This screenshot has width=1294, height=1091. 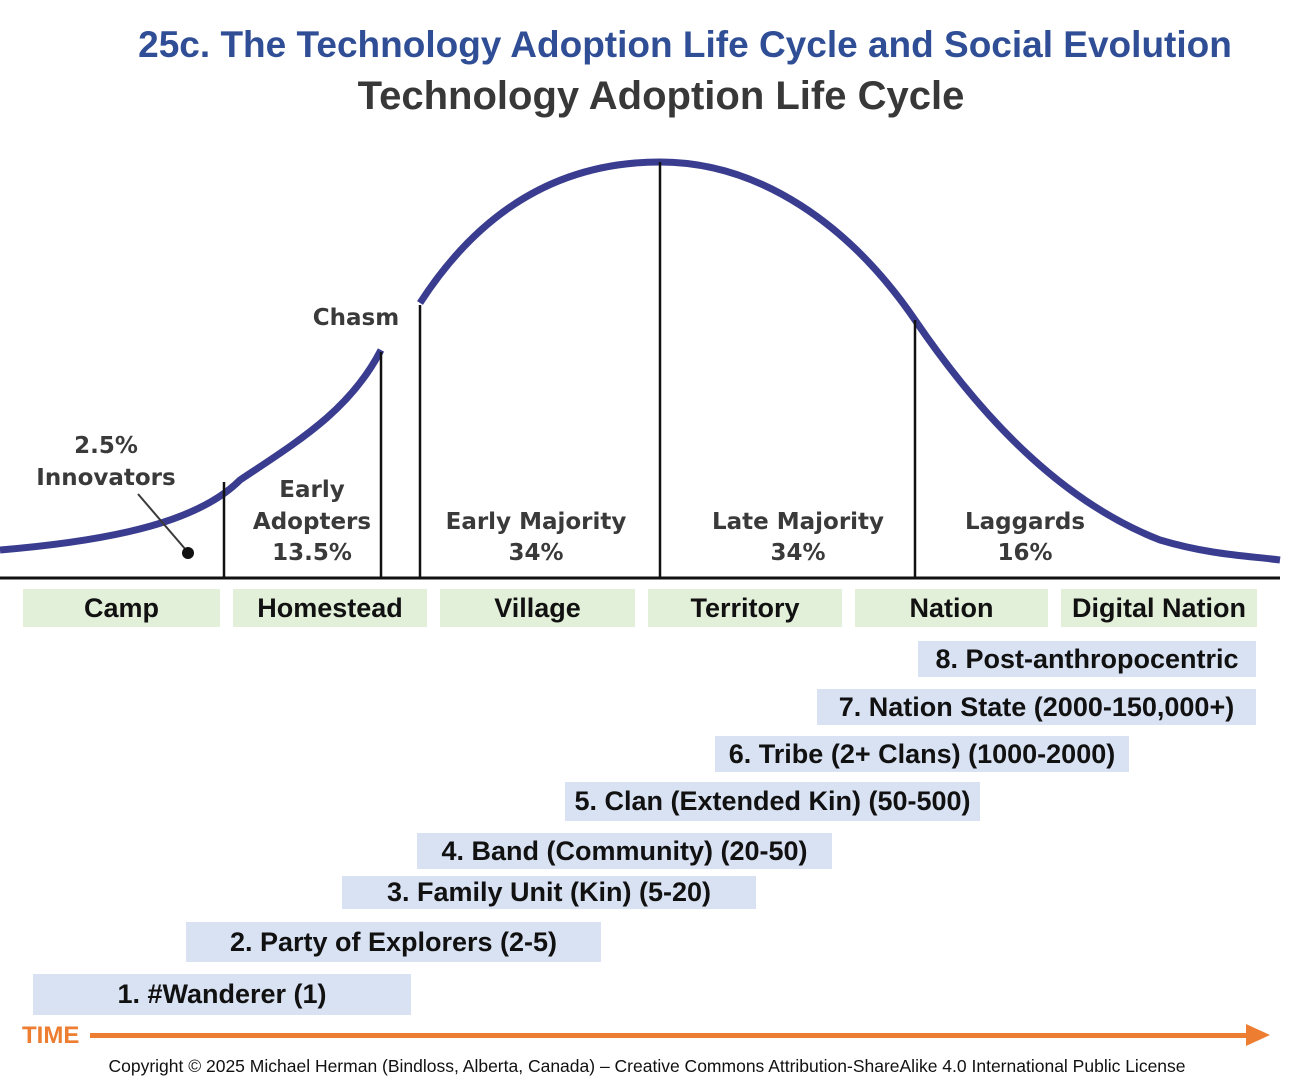 What do you see at coordinates (624, 851) in the screenshot?
I see `level-4-band: 4. Band (Community) (20-50)` at bounding box center [624, 851].